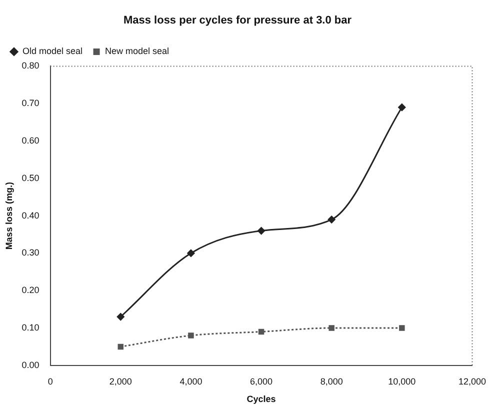 The width and height of the screenshot is (489, 409). Describe the element at coordinates (31, 327) in the screenshot. I see `y-tick-label: 0.10` at that location.